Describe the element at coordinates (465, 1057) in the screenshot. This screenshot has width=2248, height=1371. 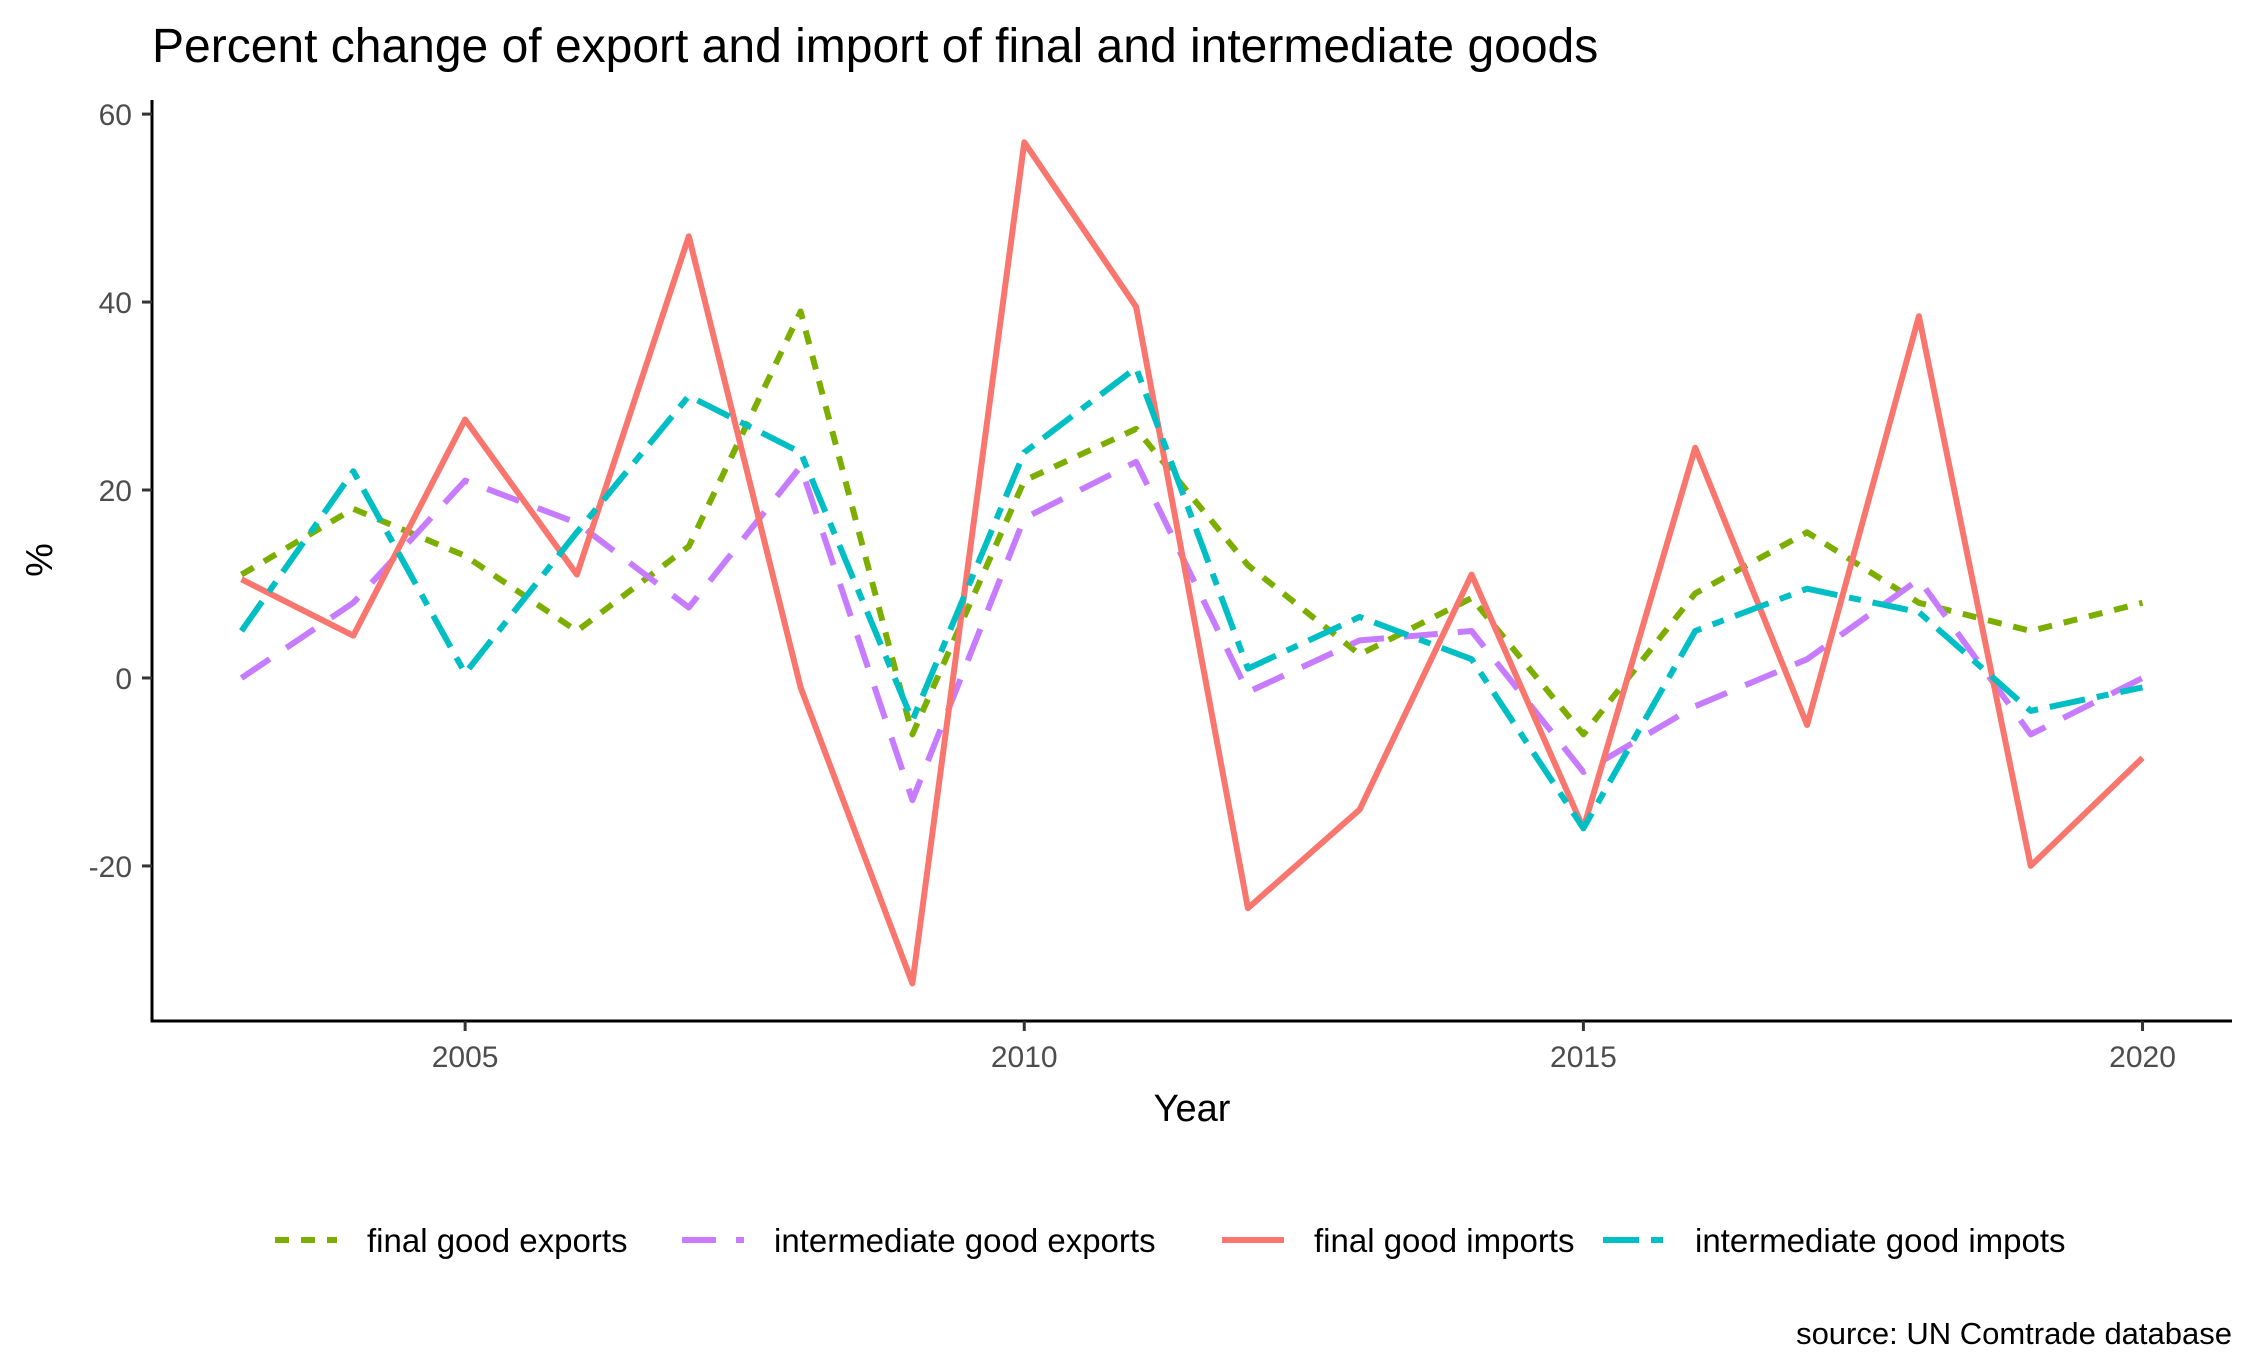
I see `x-tick-label: 2005` at that location.